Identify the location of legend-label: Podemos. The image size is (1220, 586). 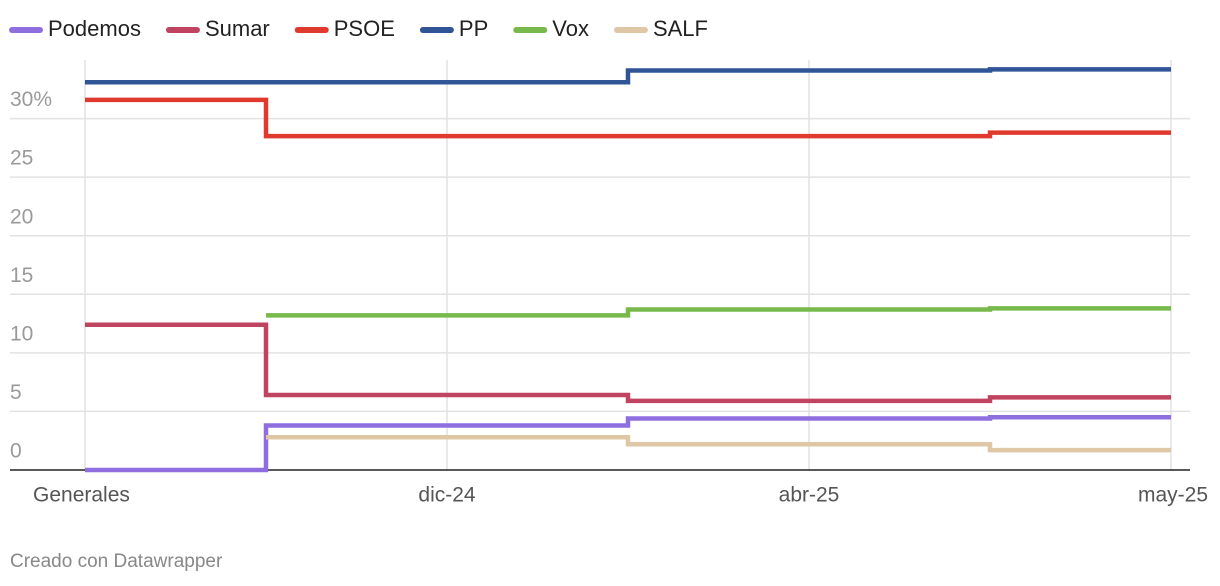
(94, 28).